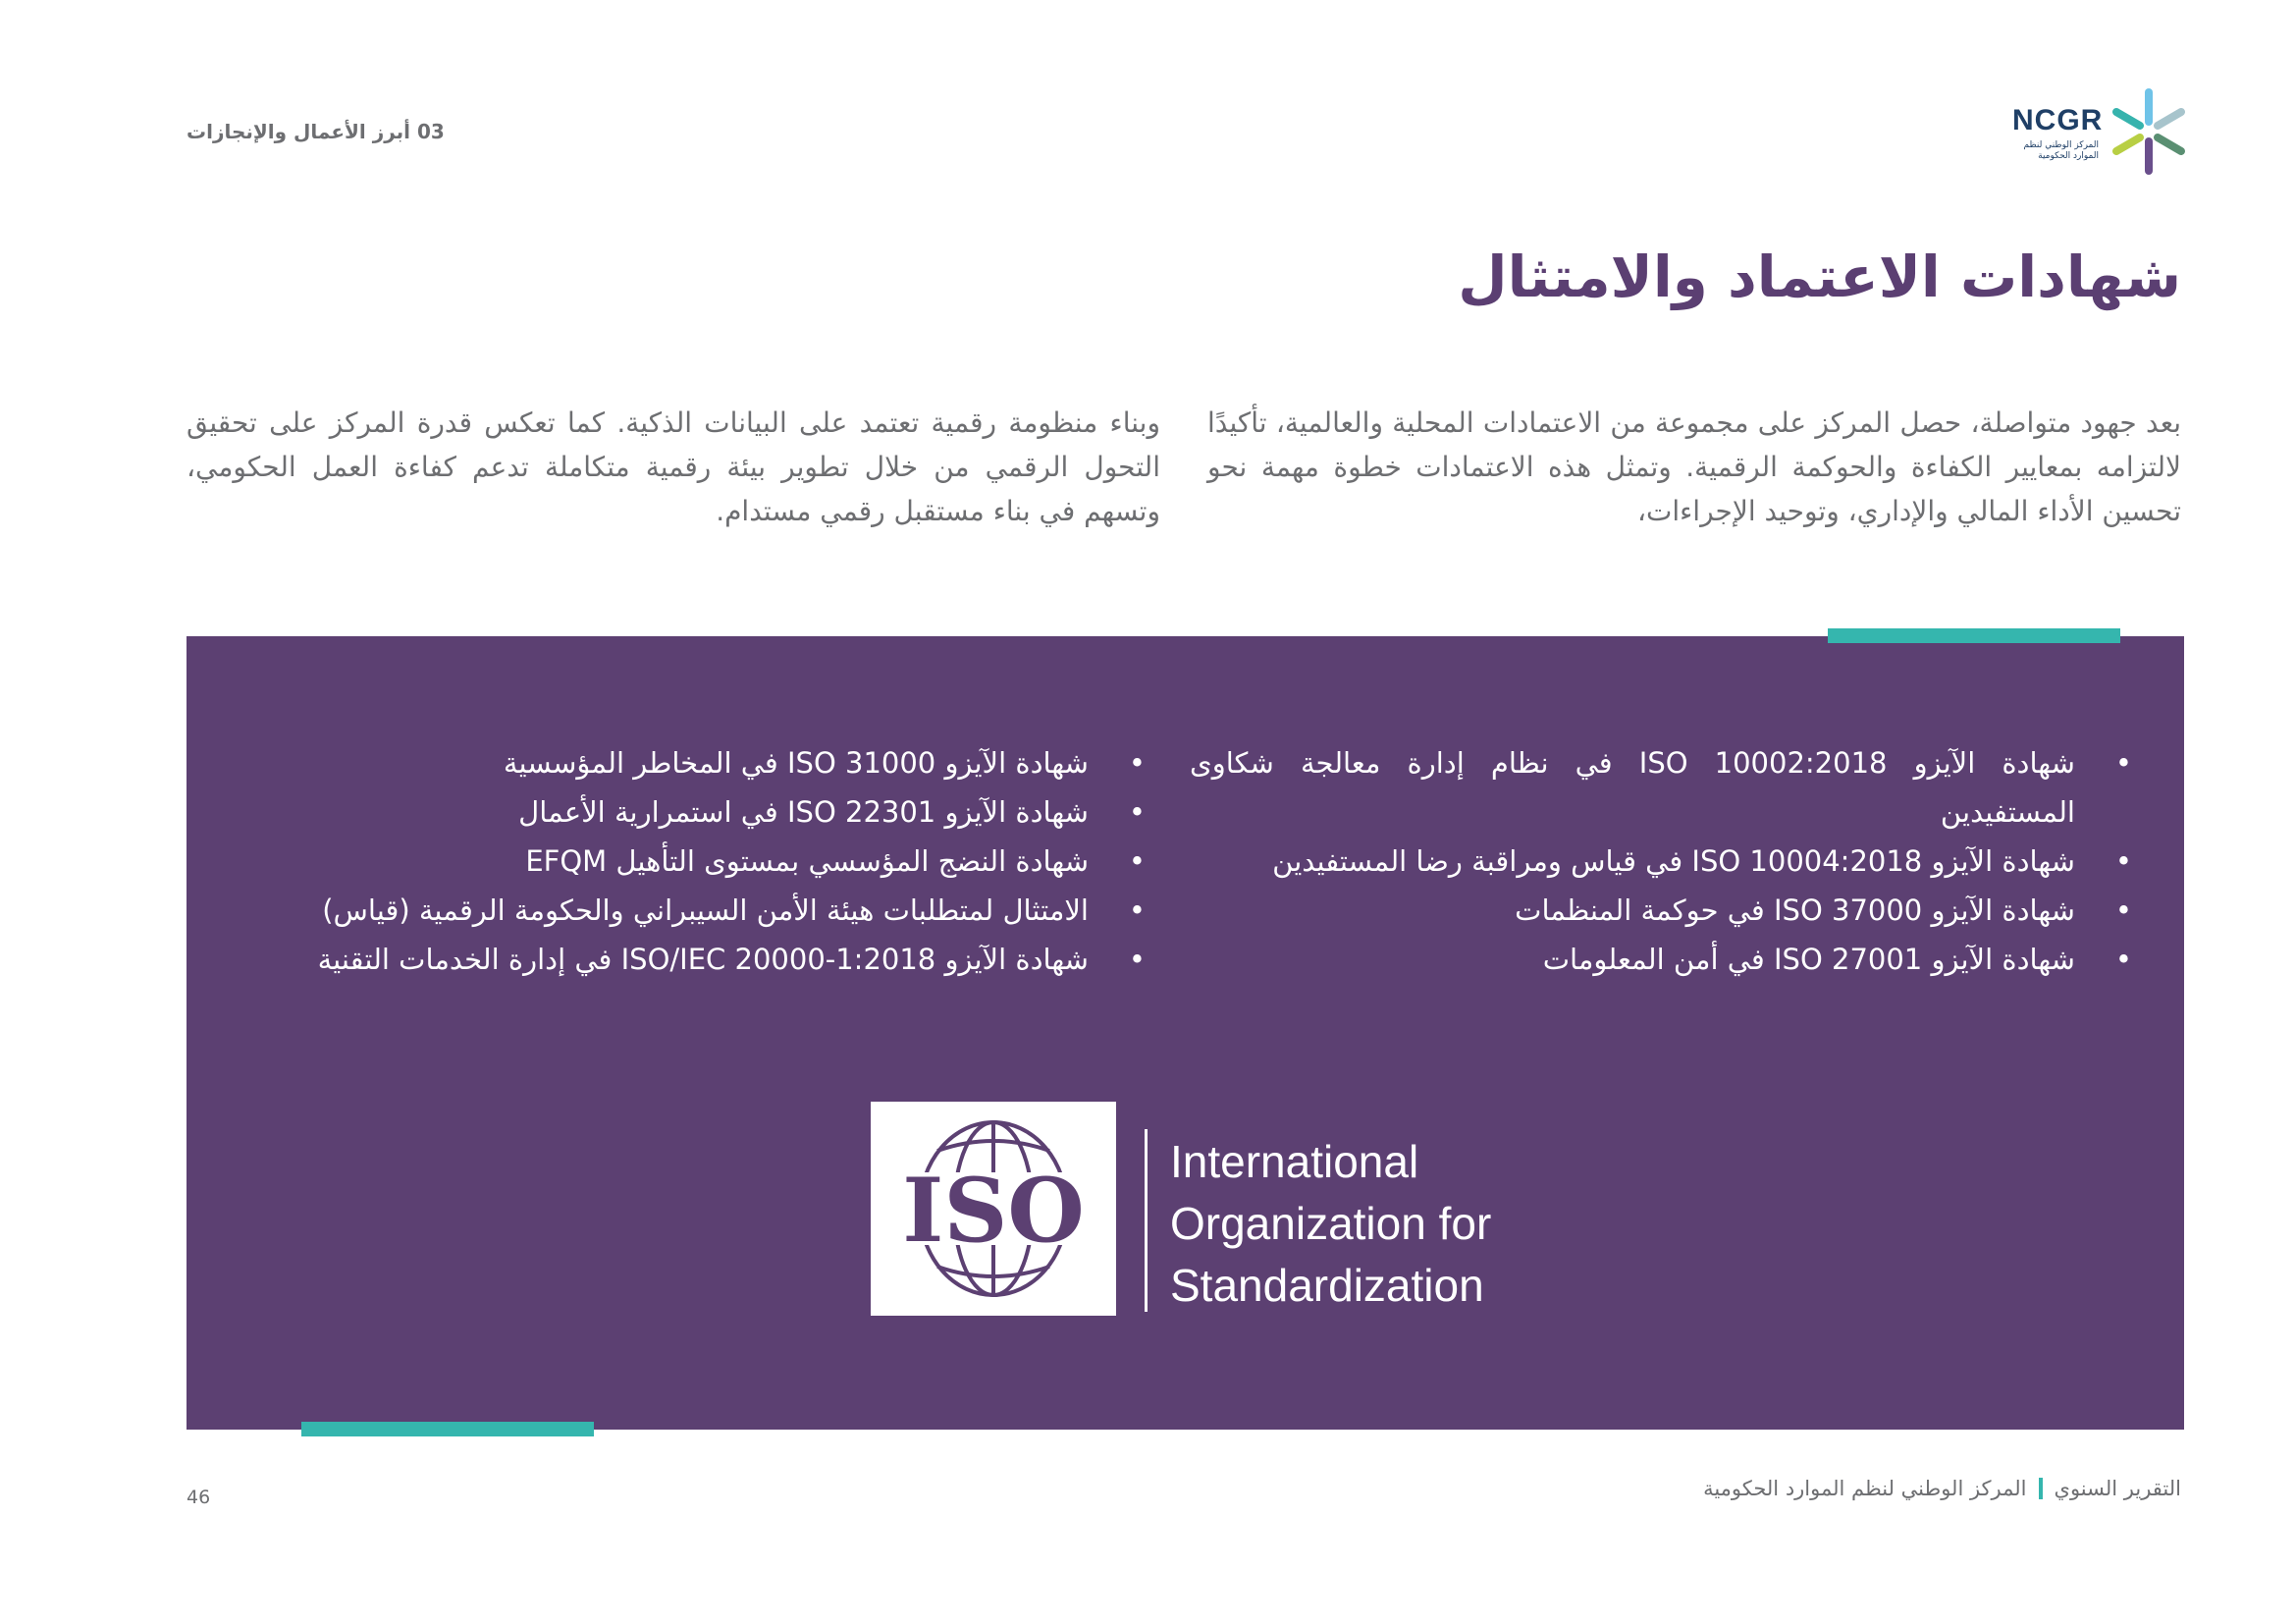 This screenshot has width=2296, height=1624. I want to click on list-item: شهادة الآيزو ISO 27001 في أمن المعلومات, so click(1661, 959).